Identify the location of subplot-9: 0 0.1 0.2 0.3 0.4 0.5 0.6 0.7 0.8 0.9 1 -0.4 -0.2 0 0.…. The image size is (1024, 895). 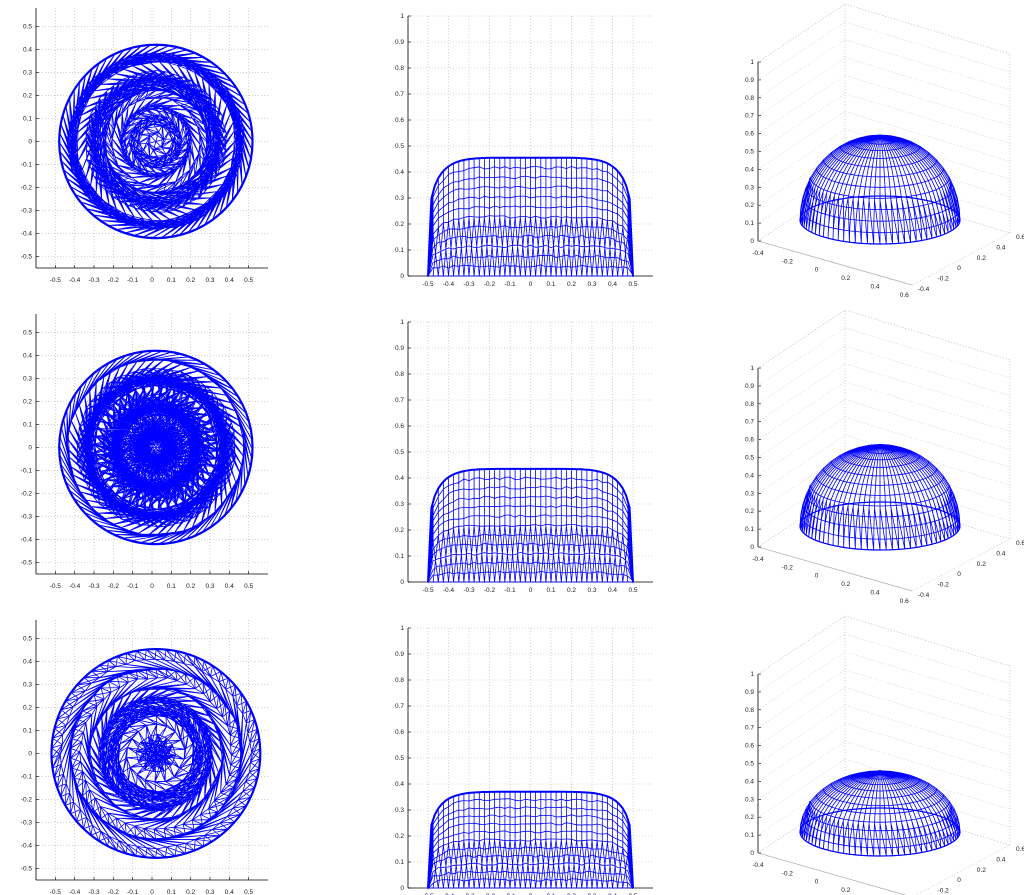
(884, 755).